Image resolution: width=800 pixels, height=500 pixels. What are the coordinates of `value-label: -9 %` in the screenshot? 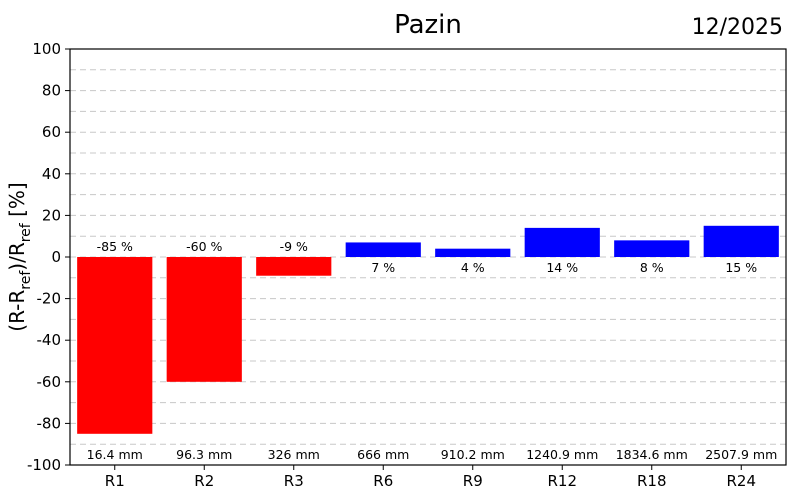 It's located at (294, 246).